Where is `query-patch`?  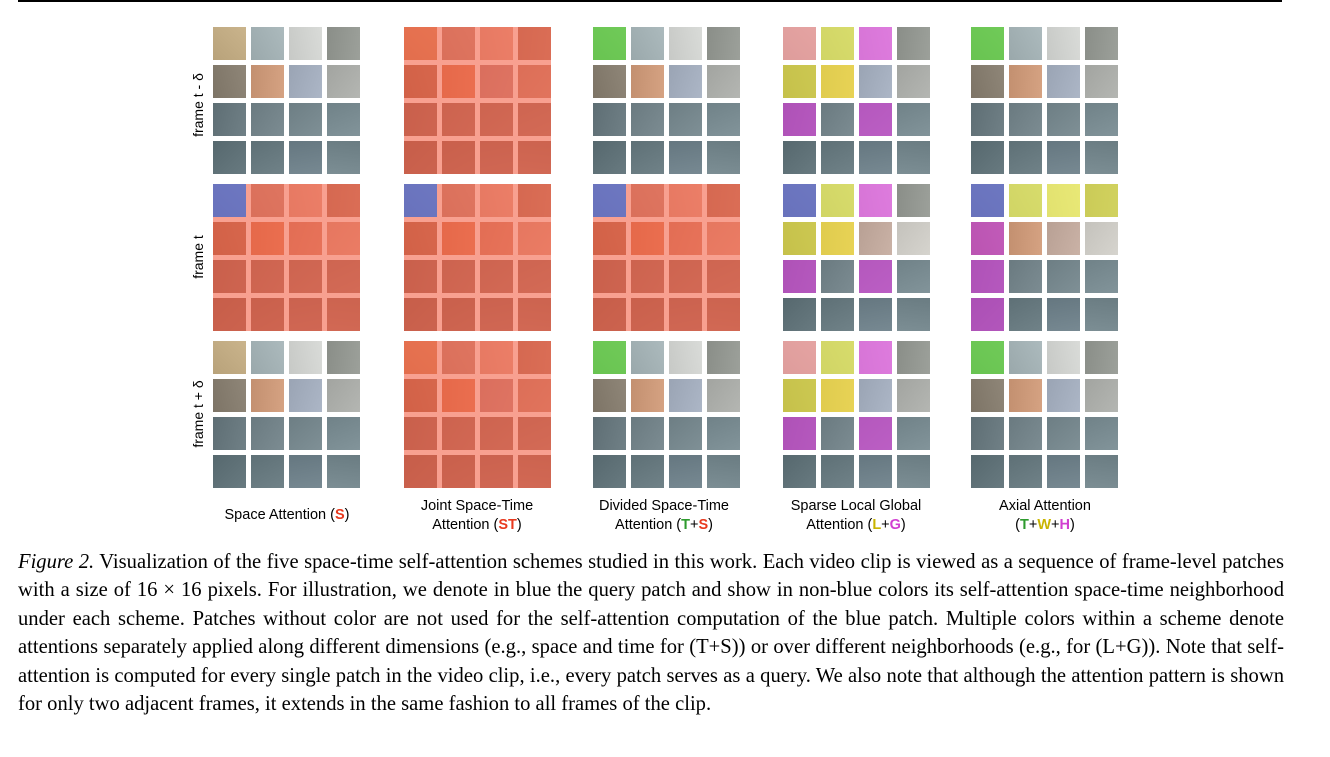
query-patch is located at coordinates (609, 200).